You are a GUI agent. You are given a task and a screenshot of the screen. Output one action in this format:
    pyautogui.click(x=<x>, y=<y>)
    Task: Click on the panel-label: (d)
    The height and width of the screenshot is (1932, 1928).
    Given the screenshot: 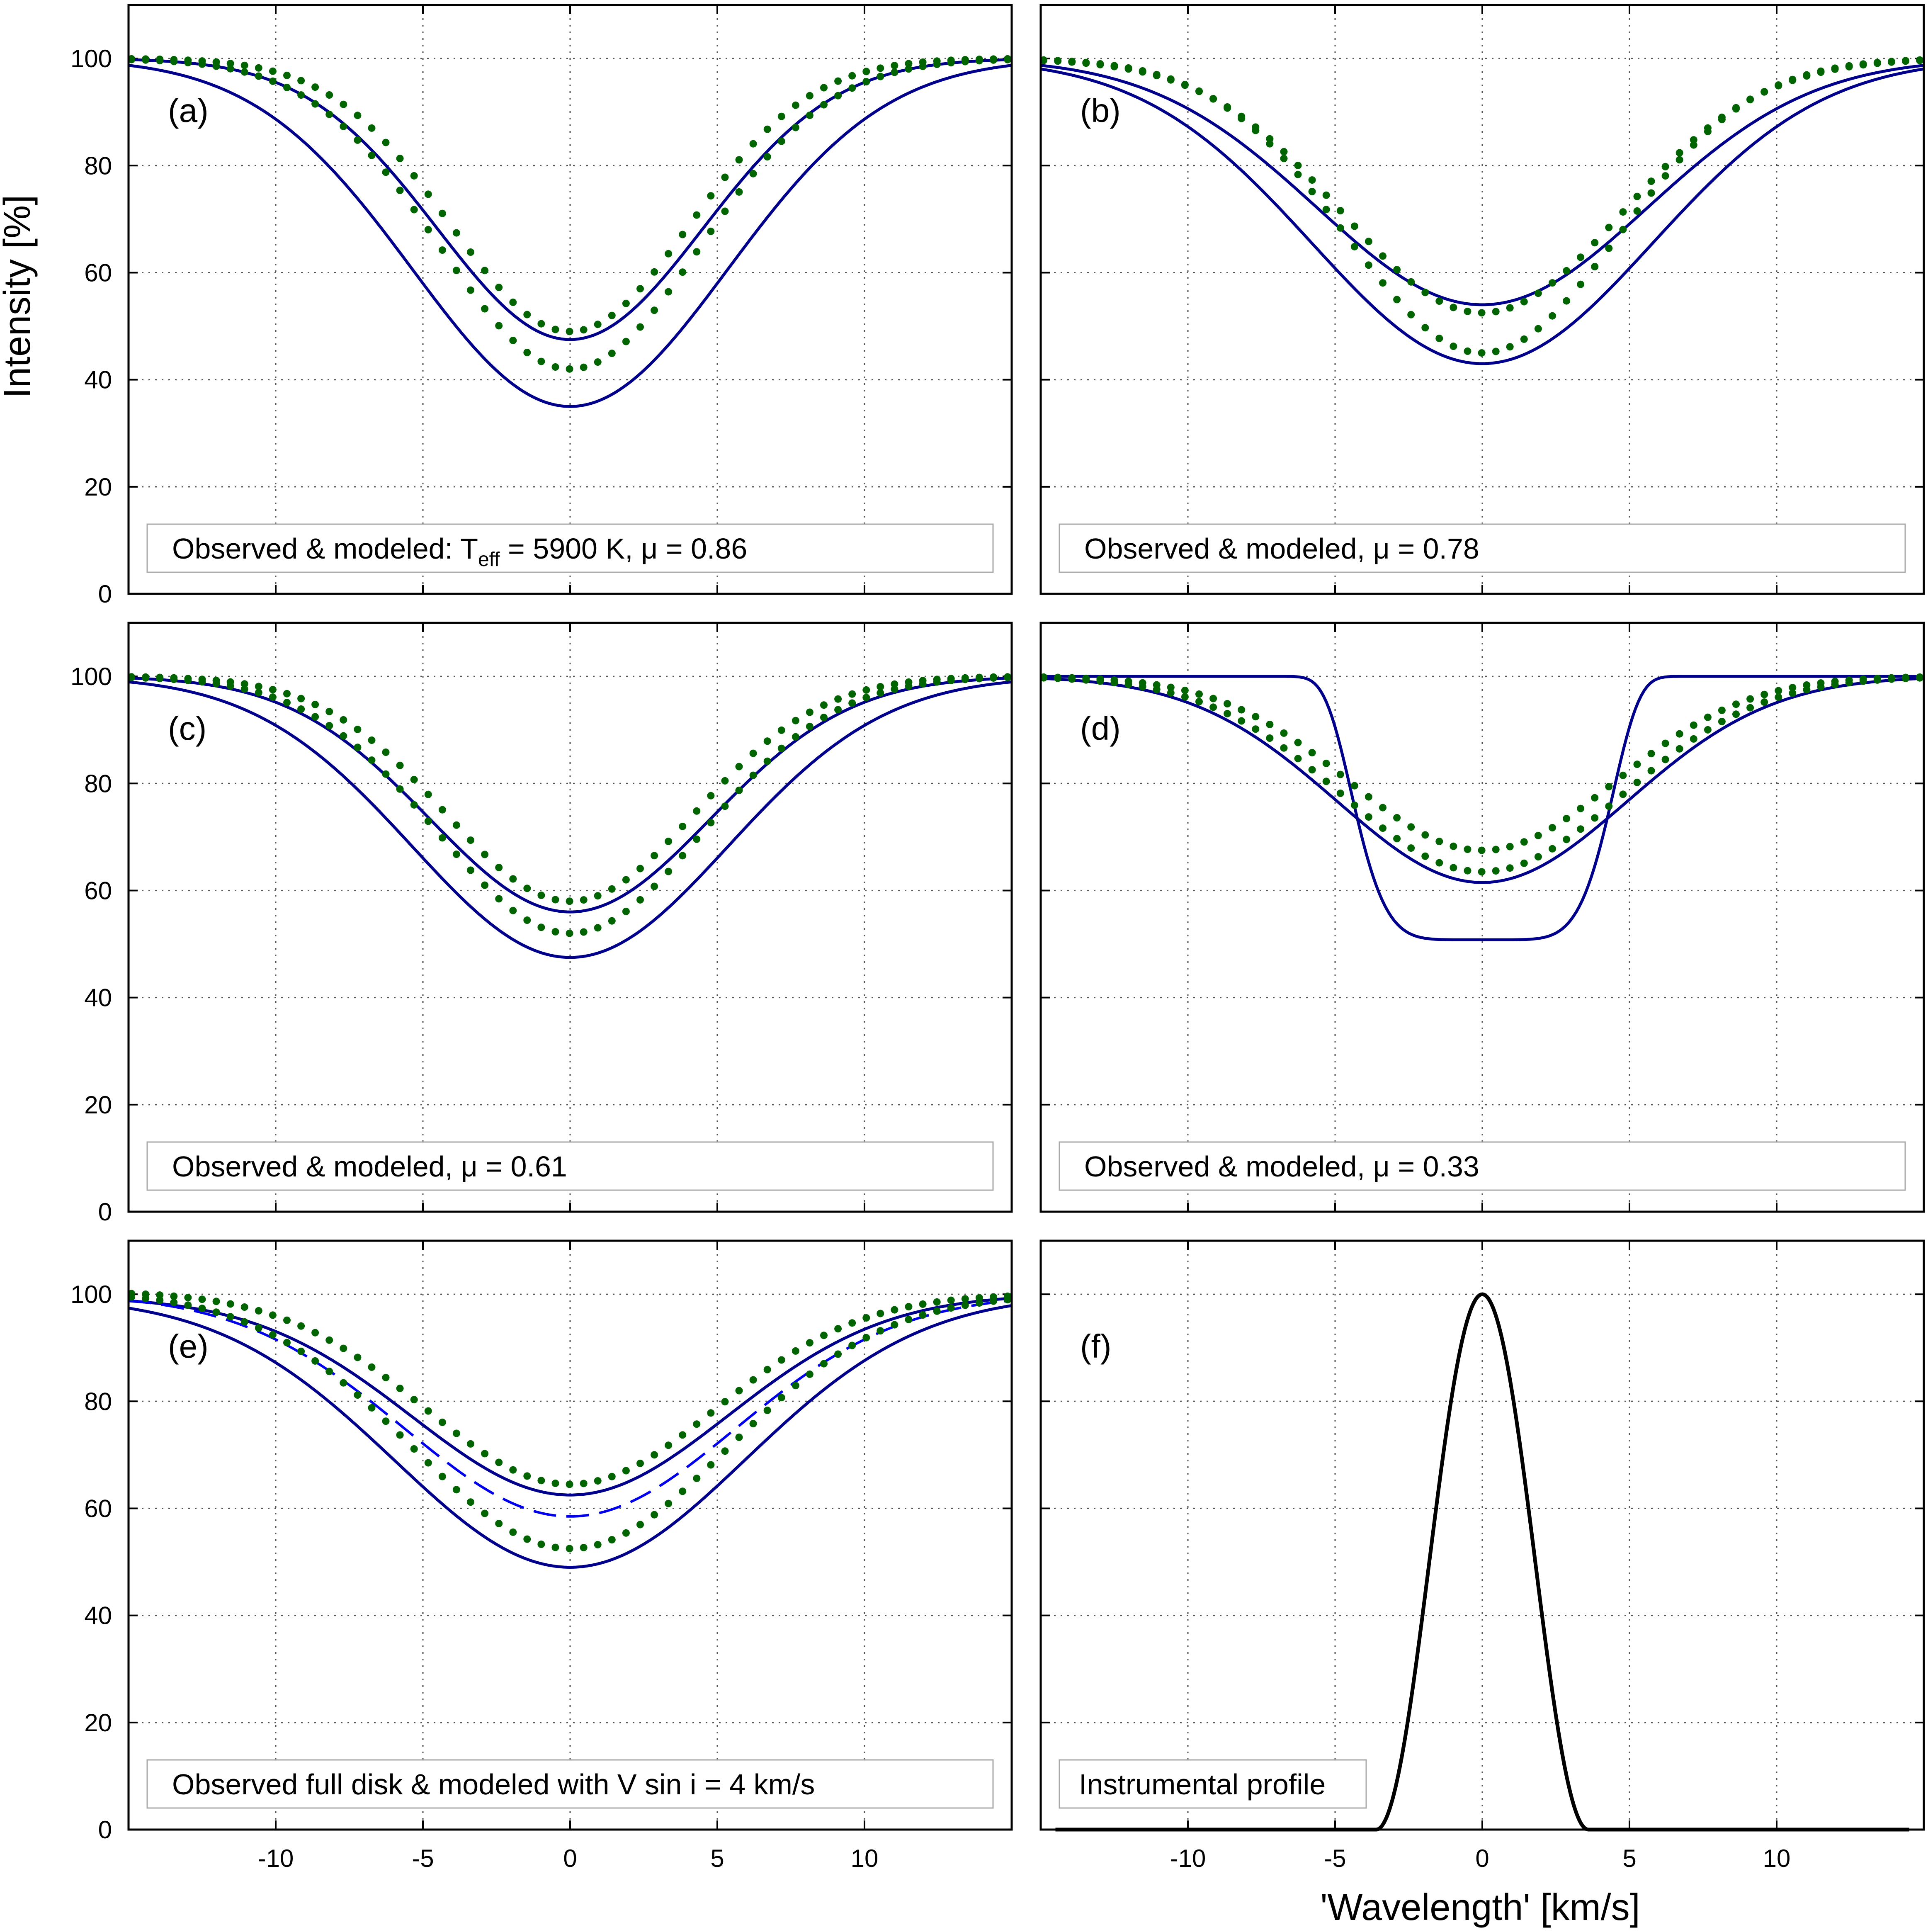 What is the action you would take?
    pyautogui.click(x=1100, y=729)
    